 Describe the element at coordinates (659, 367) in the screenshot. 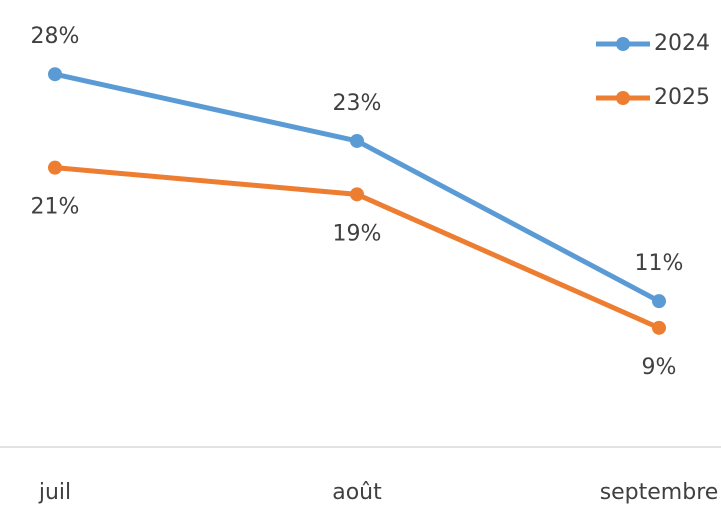

I see `data-label: 9%` at that location.